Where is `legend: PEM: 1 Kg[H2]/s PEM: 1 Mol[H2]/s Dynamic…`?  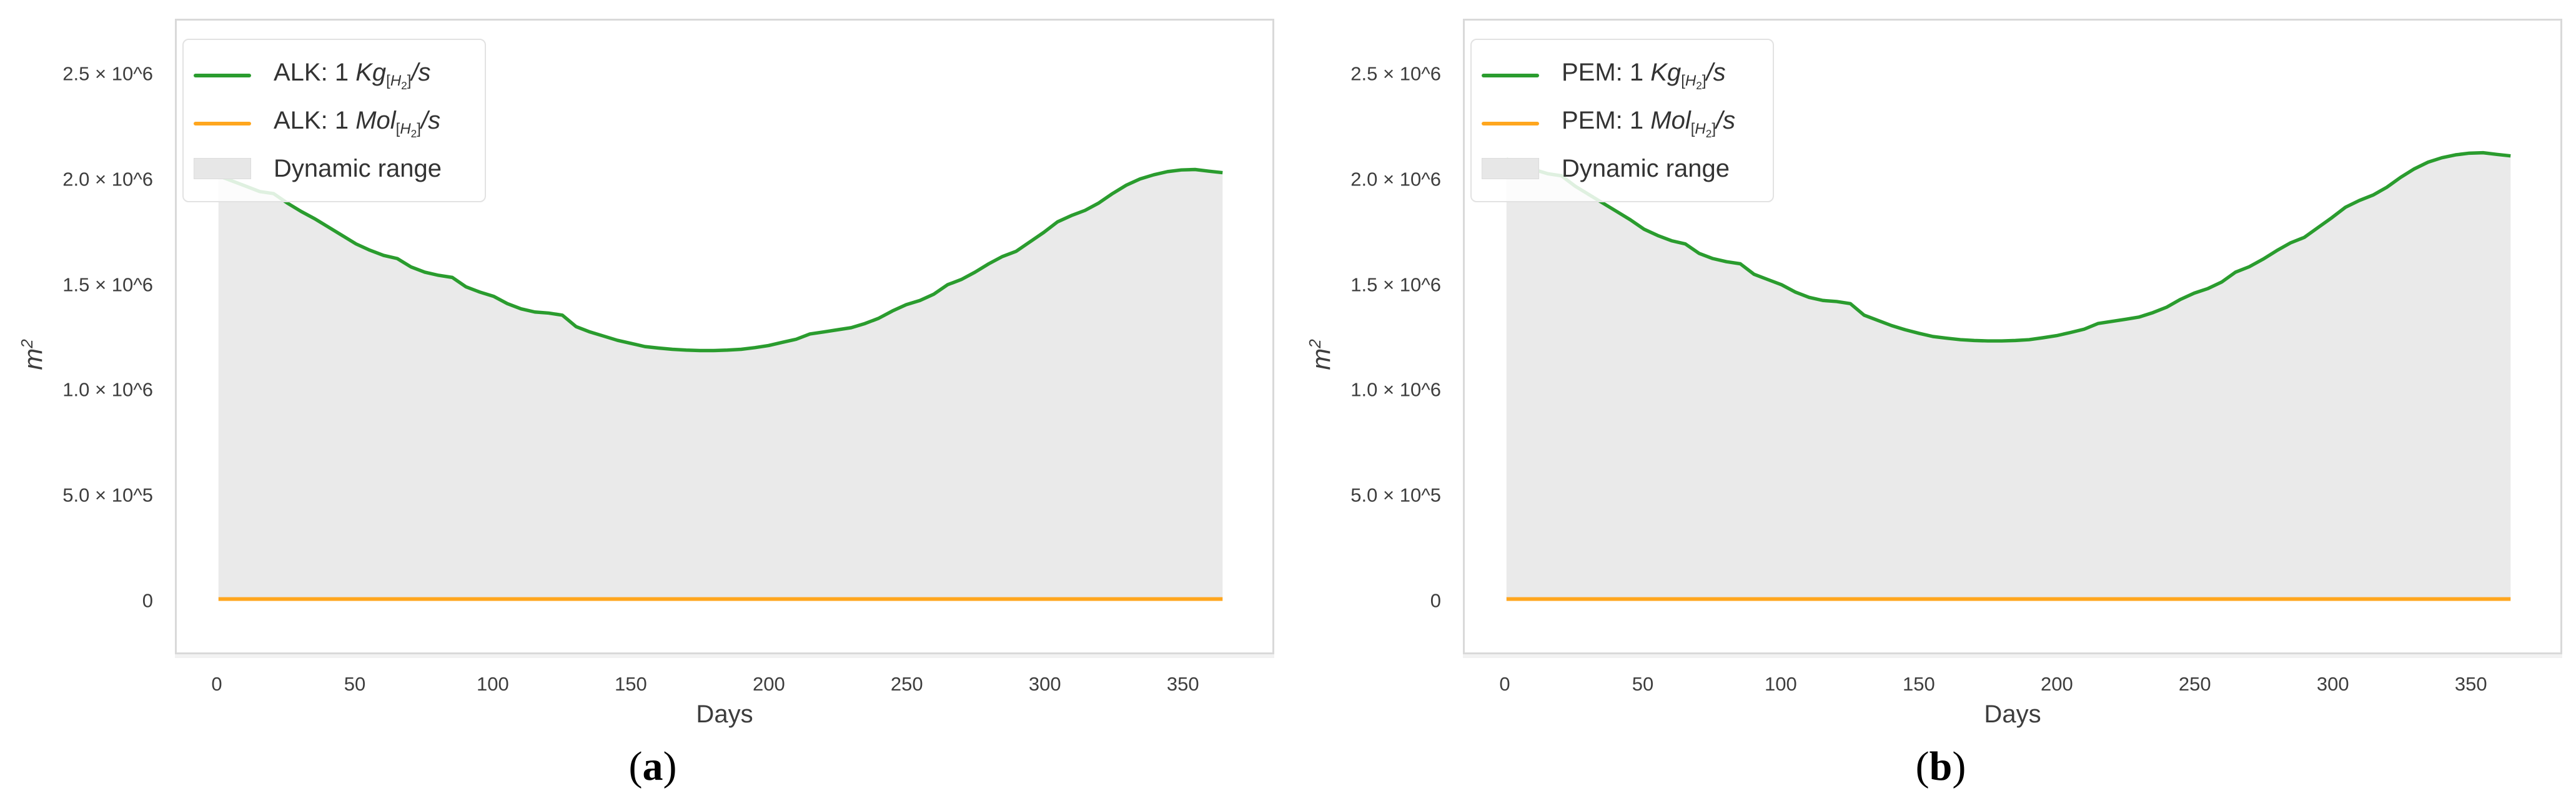 legend: PEM: 1 Kg[H2]/s PEM: 1 Mol[H2]/s Dynamic… is located at coordinates (1622, 121).